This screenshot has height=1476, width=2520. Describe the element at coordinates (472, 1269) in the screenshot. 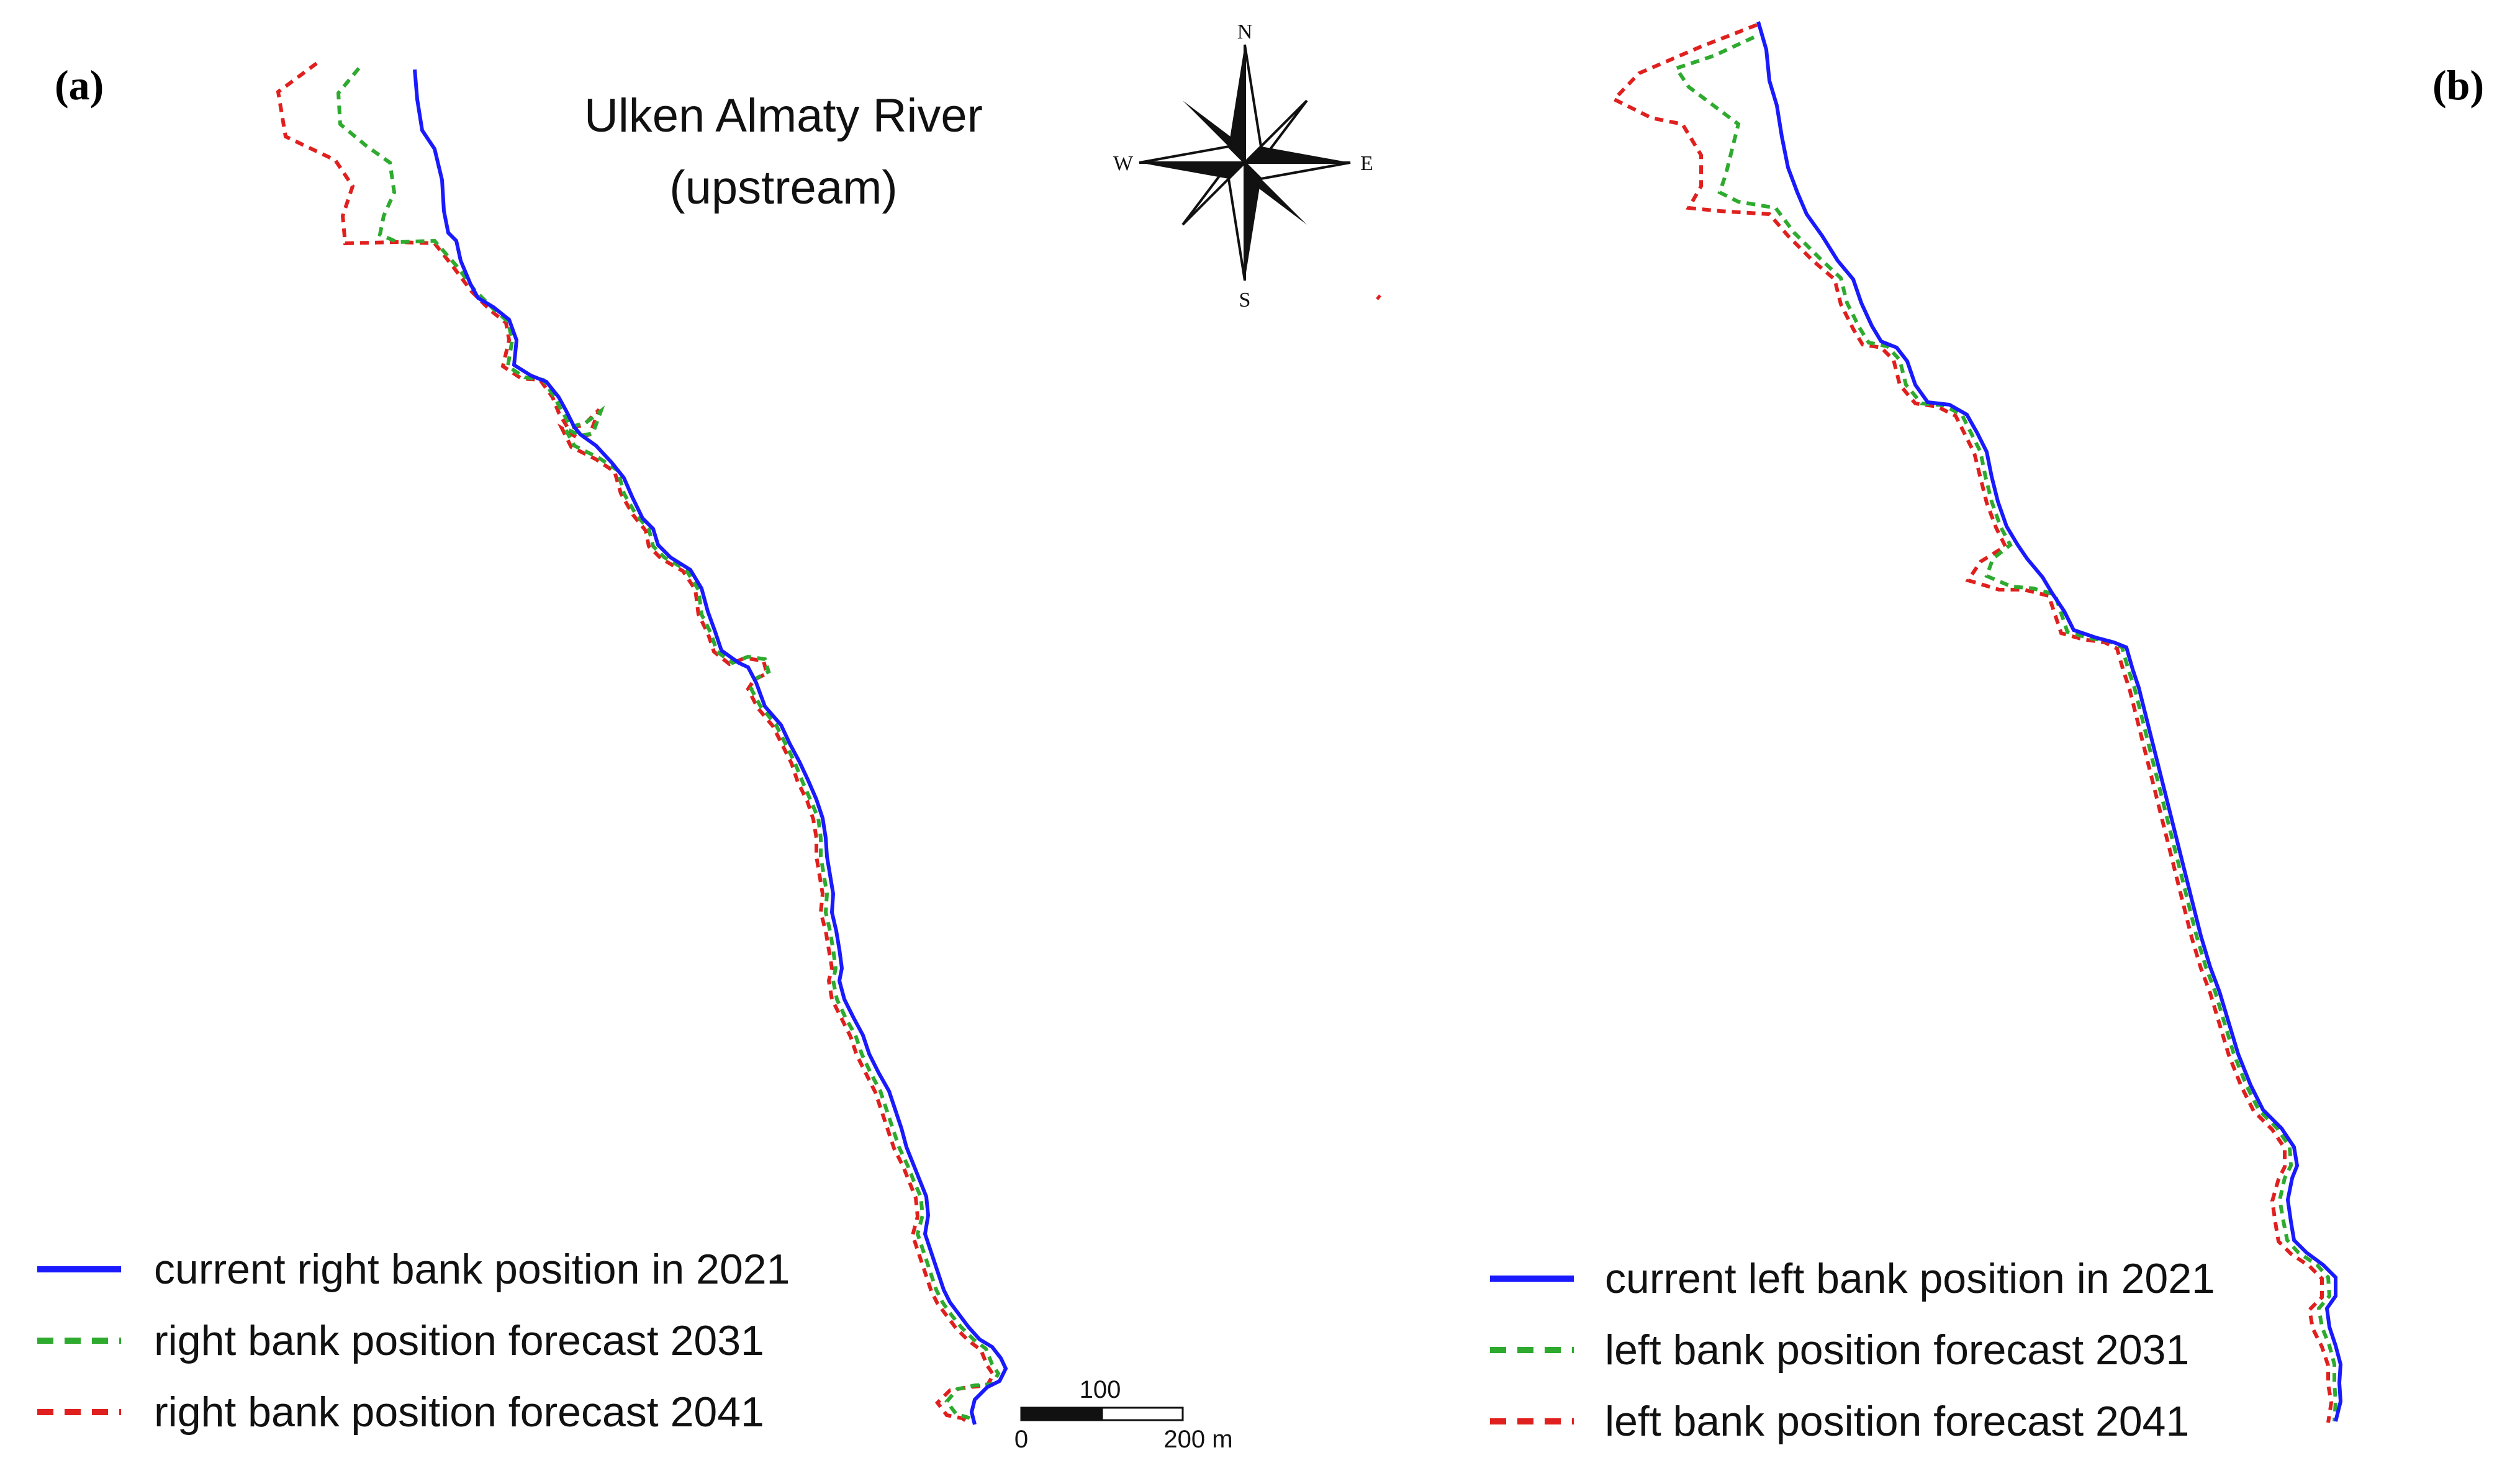

I see `legend-a-current-label: current right bank position in 2021` at that location.